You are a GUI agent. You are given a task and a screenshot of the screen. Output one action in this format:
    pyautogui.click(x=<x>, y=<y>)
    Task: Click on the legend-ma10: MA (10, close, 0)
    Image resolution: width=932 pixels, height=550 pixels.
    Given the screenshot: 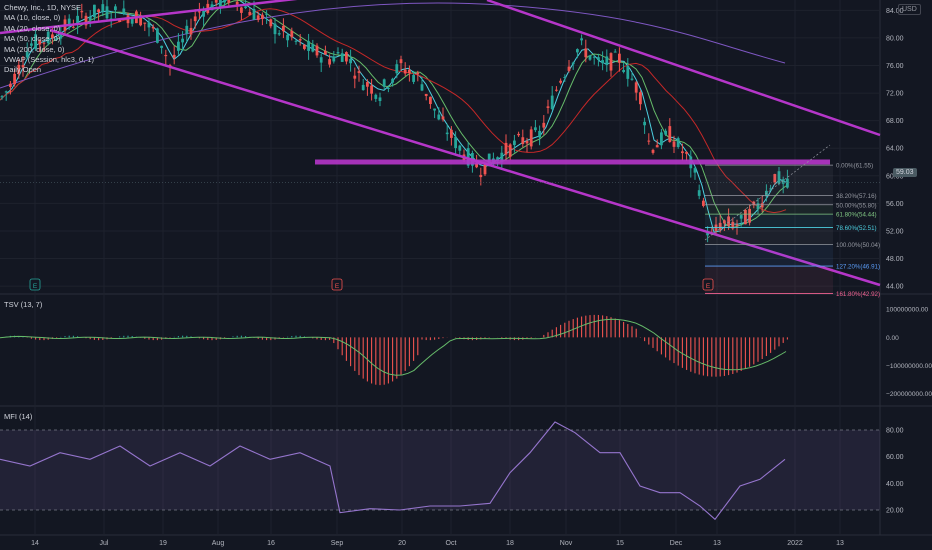 What is the action you would take?
    pyautogui.click(x=32, y=18)
    